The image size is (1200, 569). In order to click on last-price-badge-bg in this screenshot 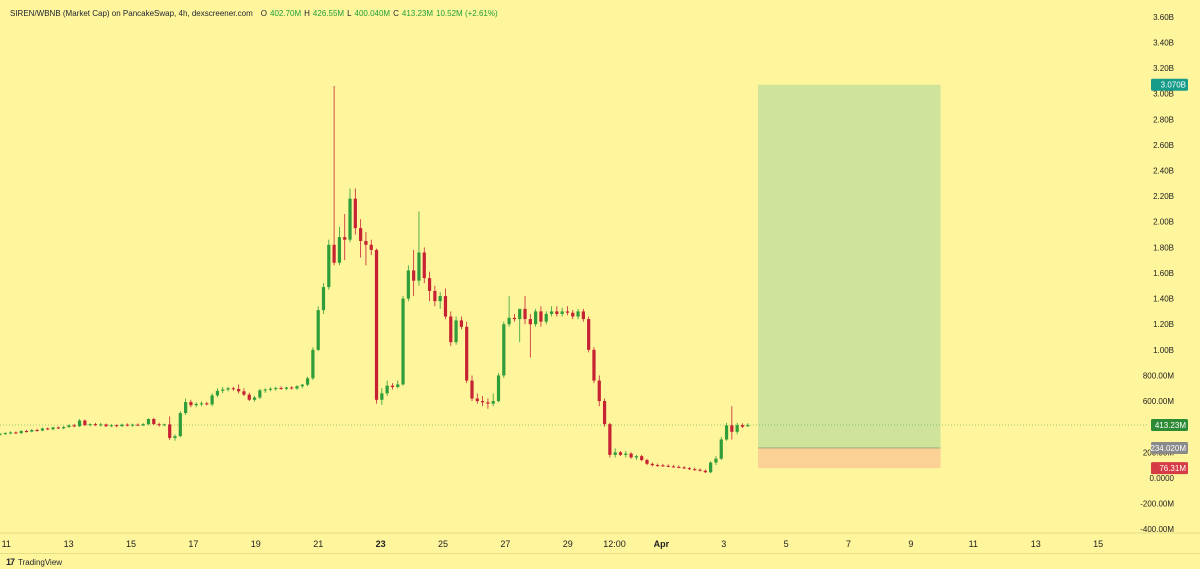, I will do `click(1169, 424)`.